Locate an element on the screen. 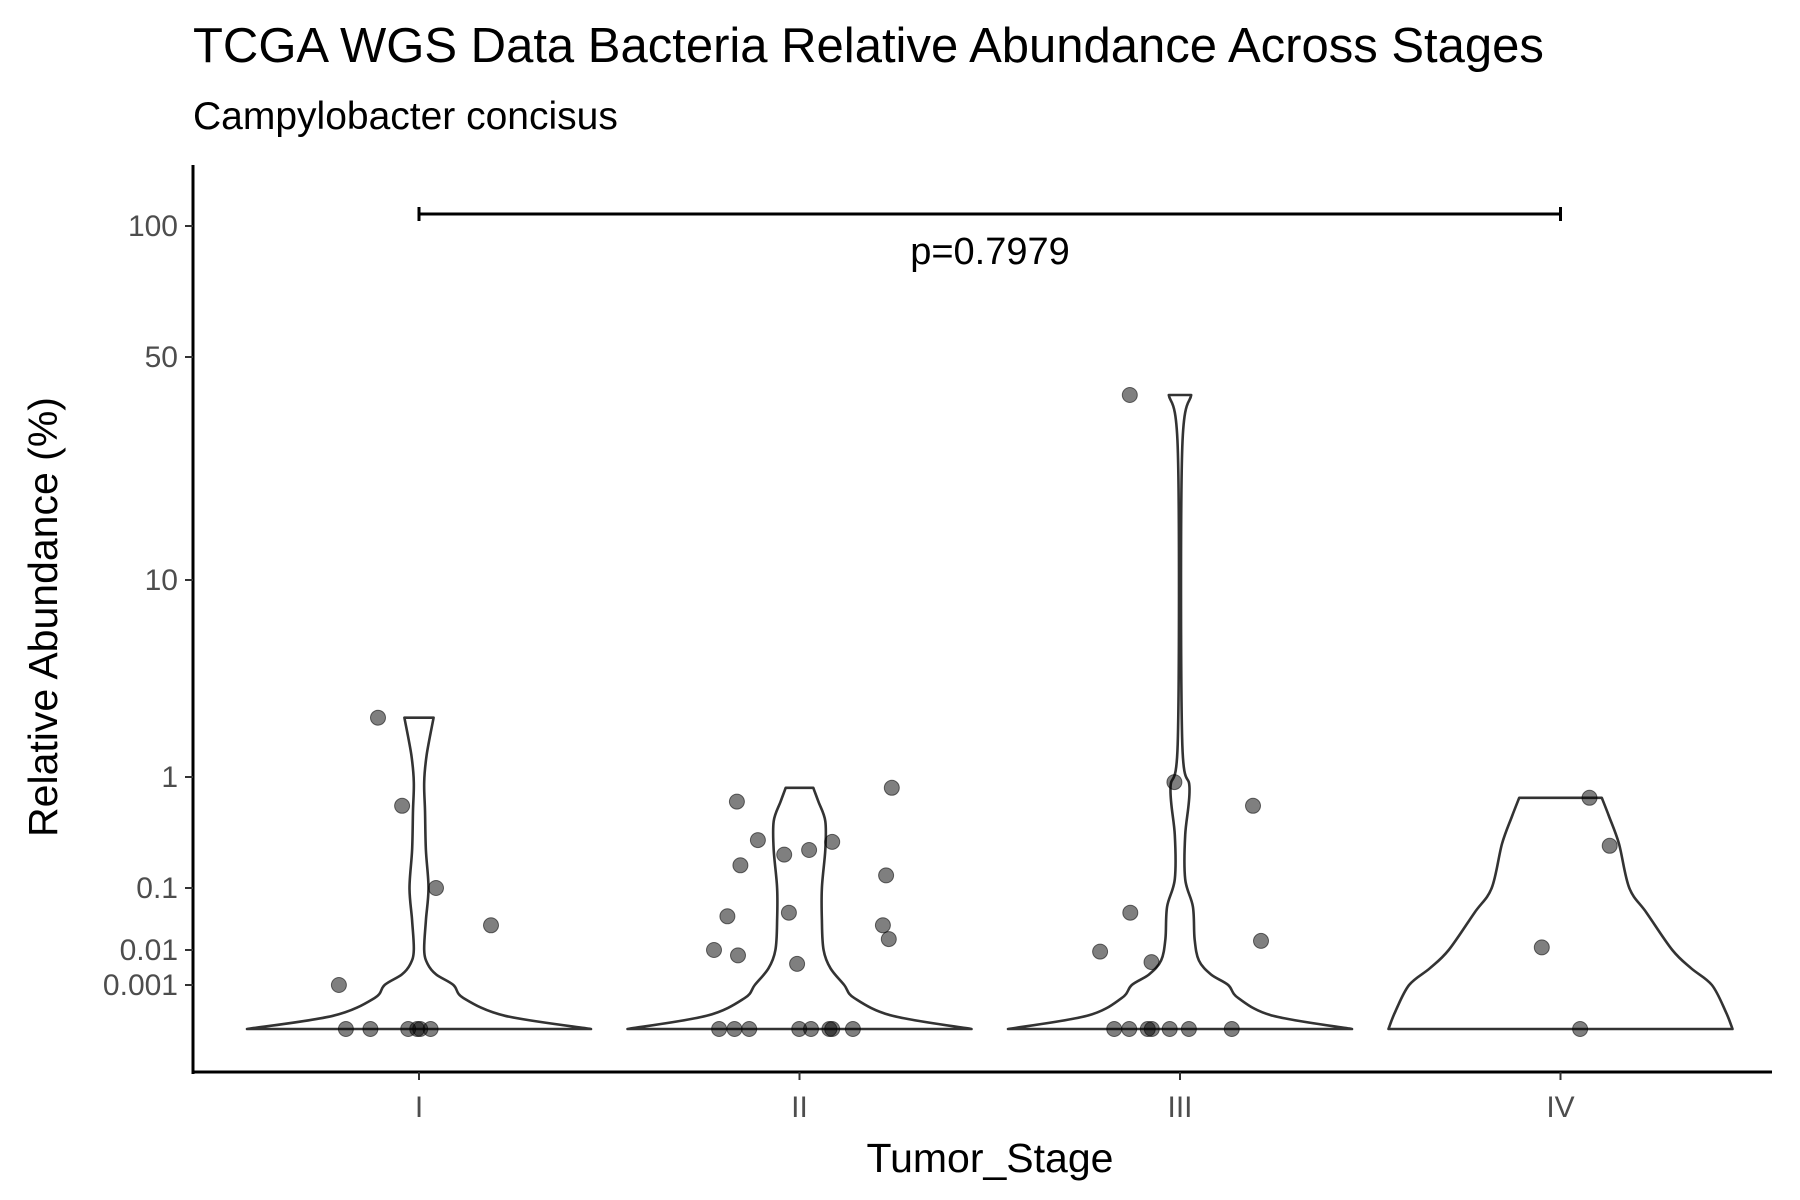 This screenshot has height=1200, width=1800. y-tick-label: 1 is located at coordinates (169, 777).